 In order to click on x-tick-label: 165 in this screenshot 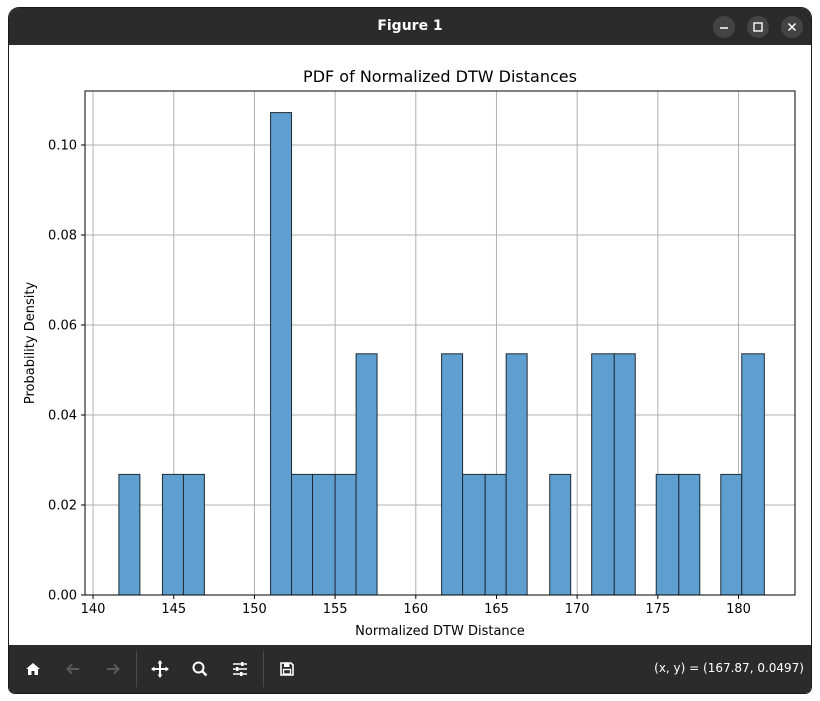, I will do `click(496, 609)`.